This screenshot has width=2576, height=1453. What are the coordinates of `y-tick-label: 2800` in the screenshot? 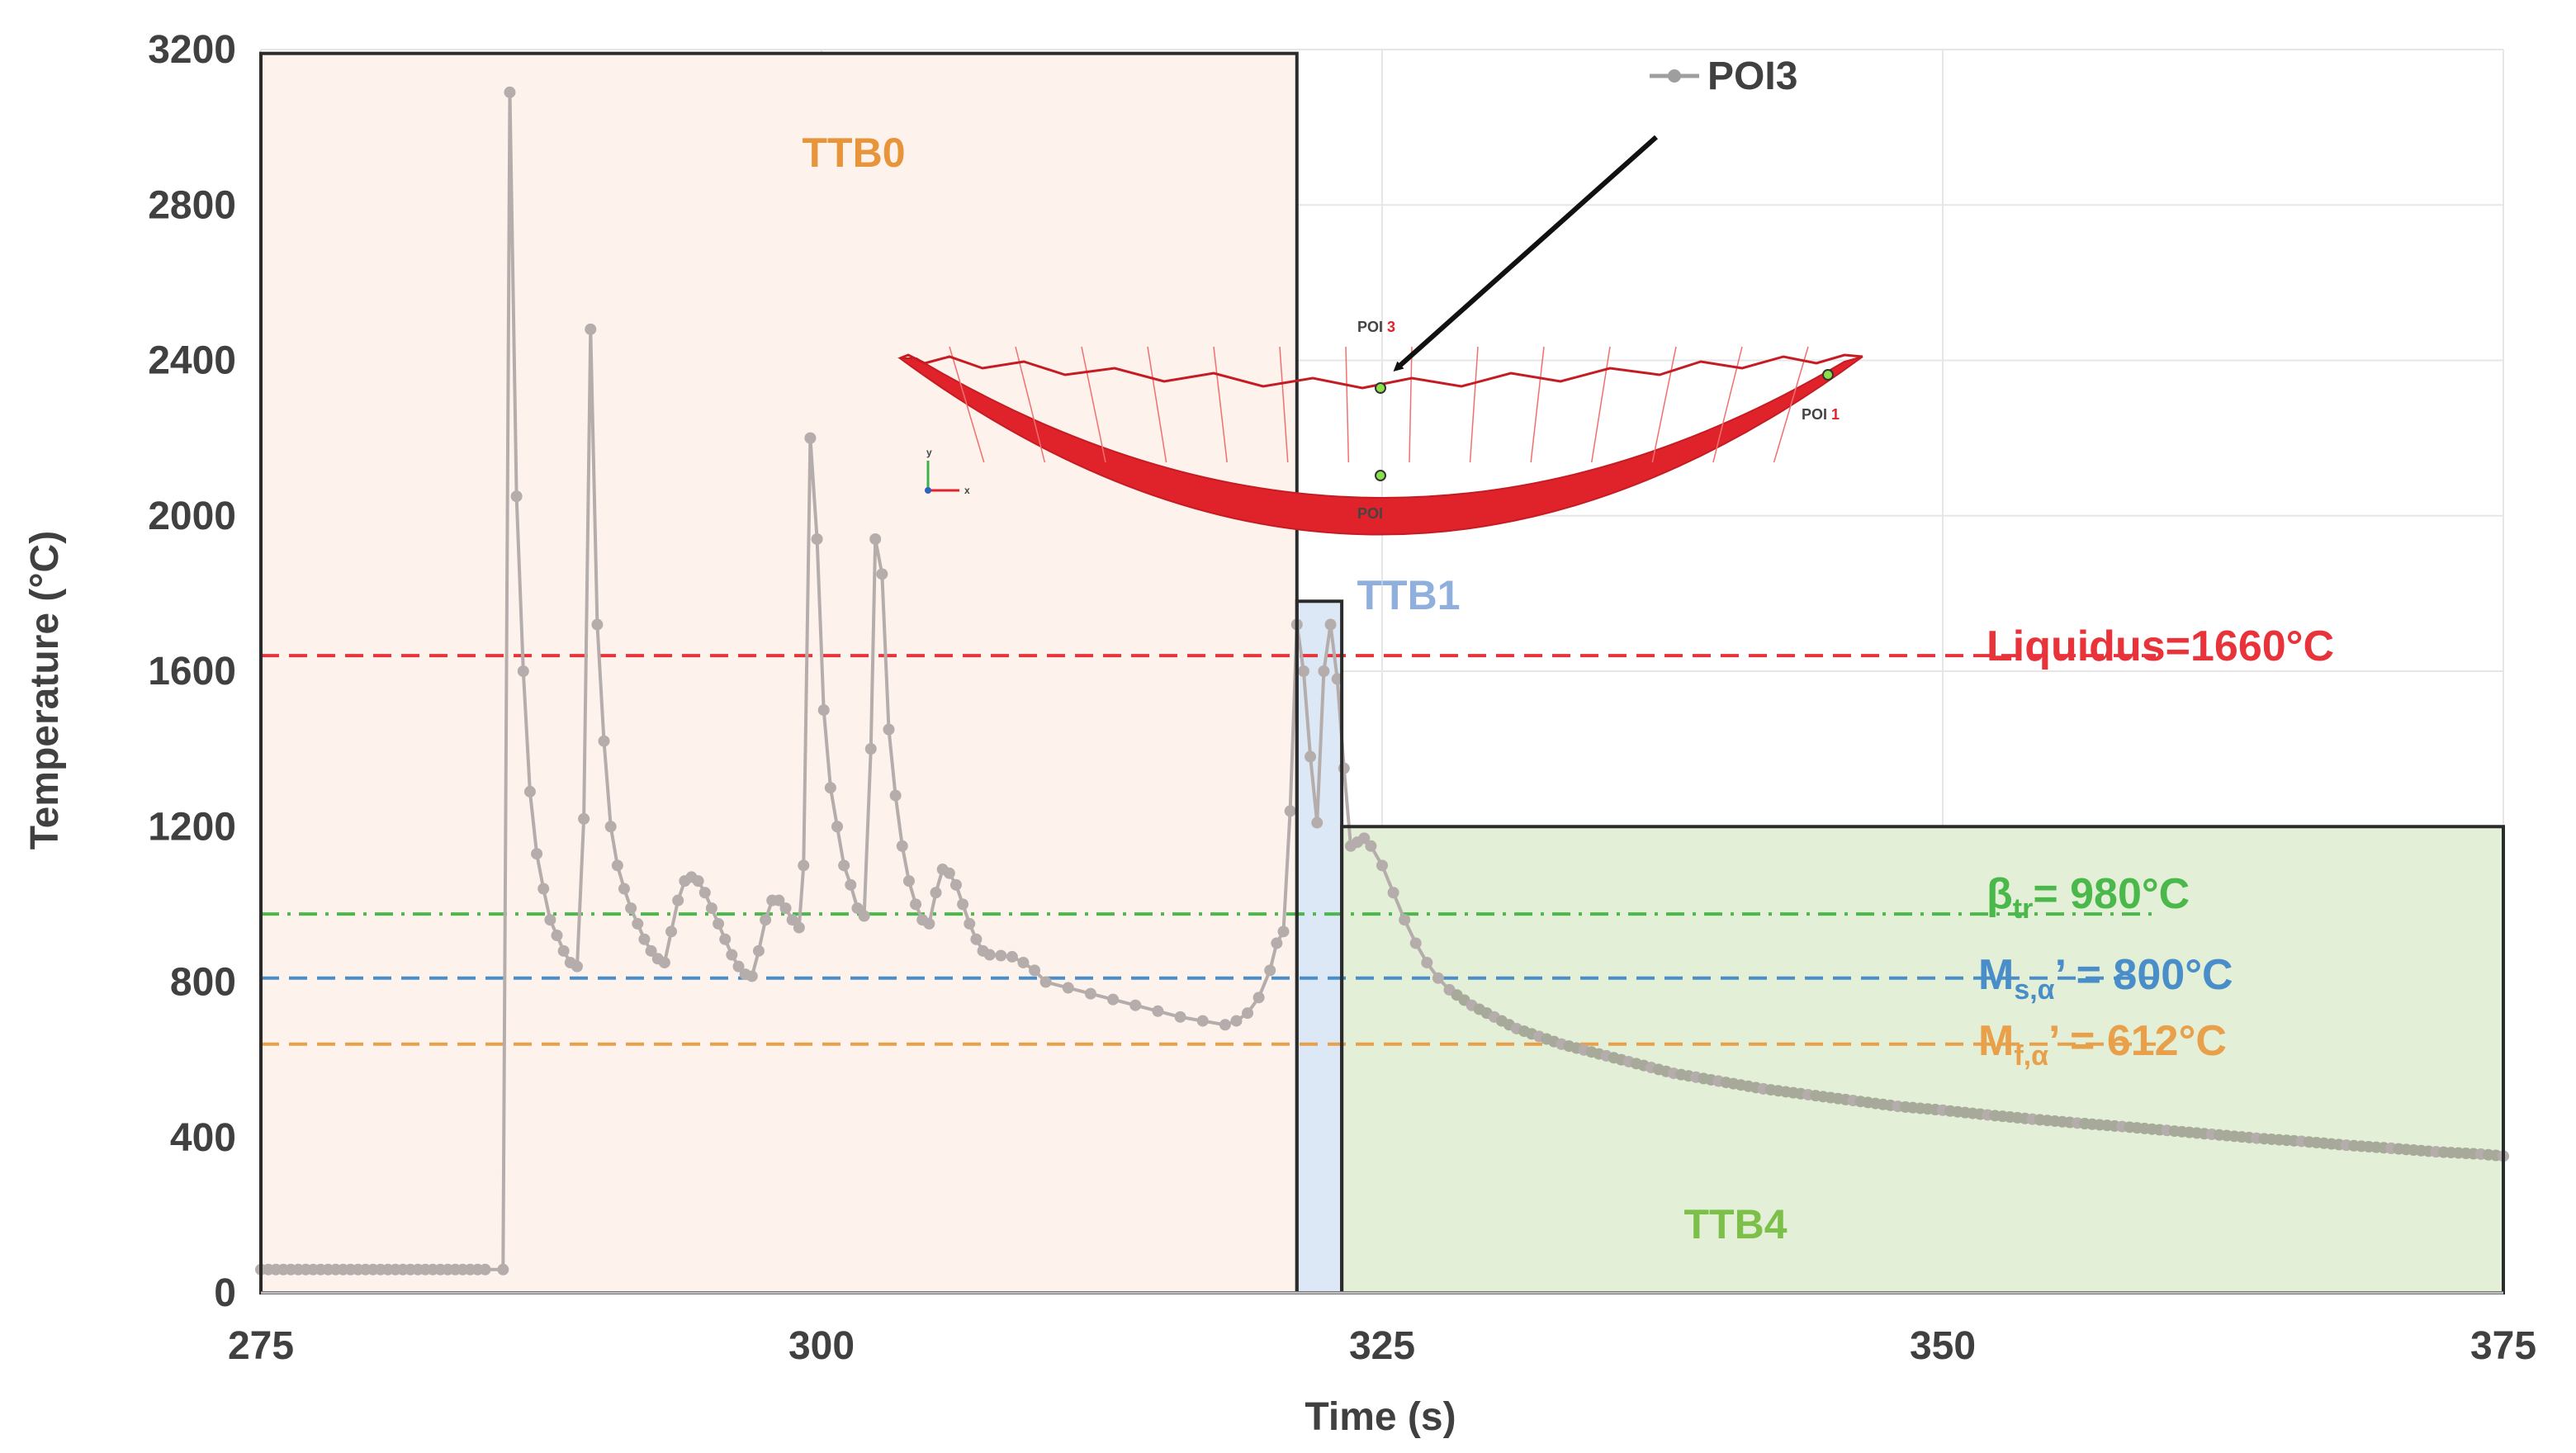 It's located at (192, 205).